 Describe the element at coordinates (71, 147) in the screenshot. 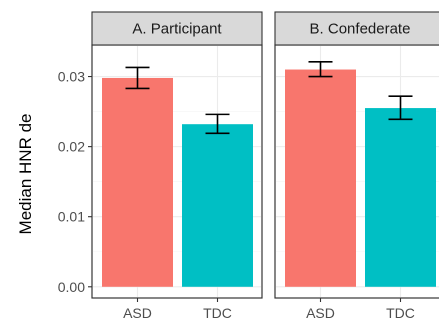

I see `y-tick-label: 0.02` at that location.